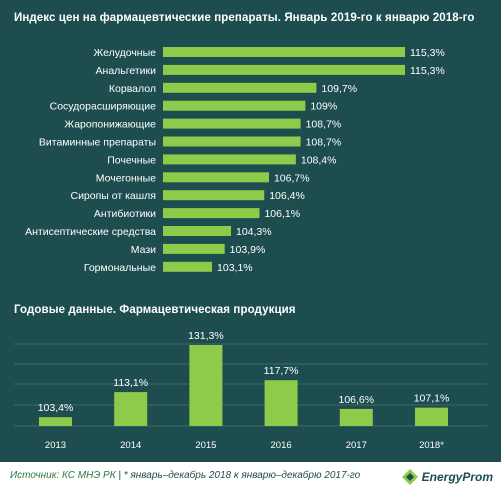 The width and height of the screenshot is (501, 491). What do you see at coordinates (431, 445) in the screenshot?
I see `tick-label: 2018*` at bounding box center [431, 445].